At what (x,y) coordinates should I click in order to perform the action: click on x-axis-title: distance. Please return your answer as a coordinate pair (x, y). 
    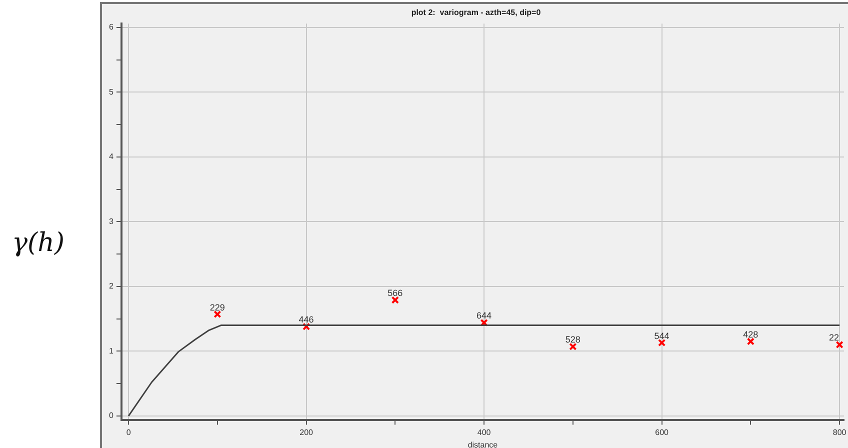
    Looking at the image, I should click on (483, 444).